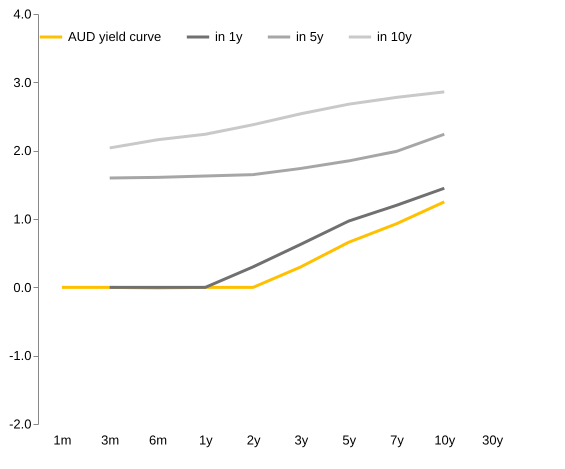  What do you see at coordinates (206, 440) in the screenshot?
I see `x-tick-label: 1y` at bounding box center [206, 440].